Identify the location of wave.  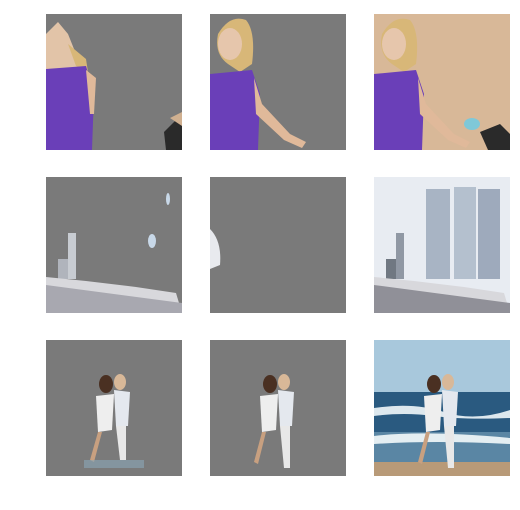
(442, 412).